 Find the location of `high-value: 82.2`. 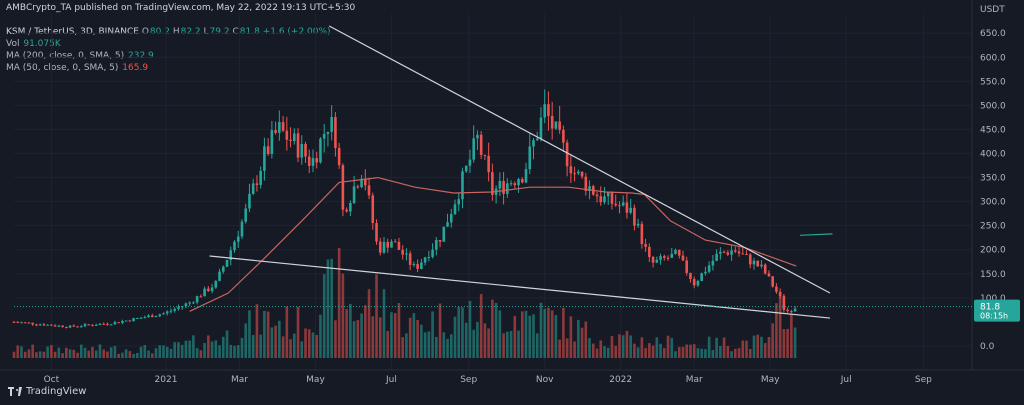

high-value: 82.2 is located at coordinates (190, 32).